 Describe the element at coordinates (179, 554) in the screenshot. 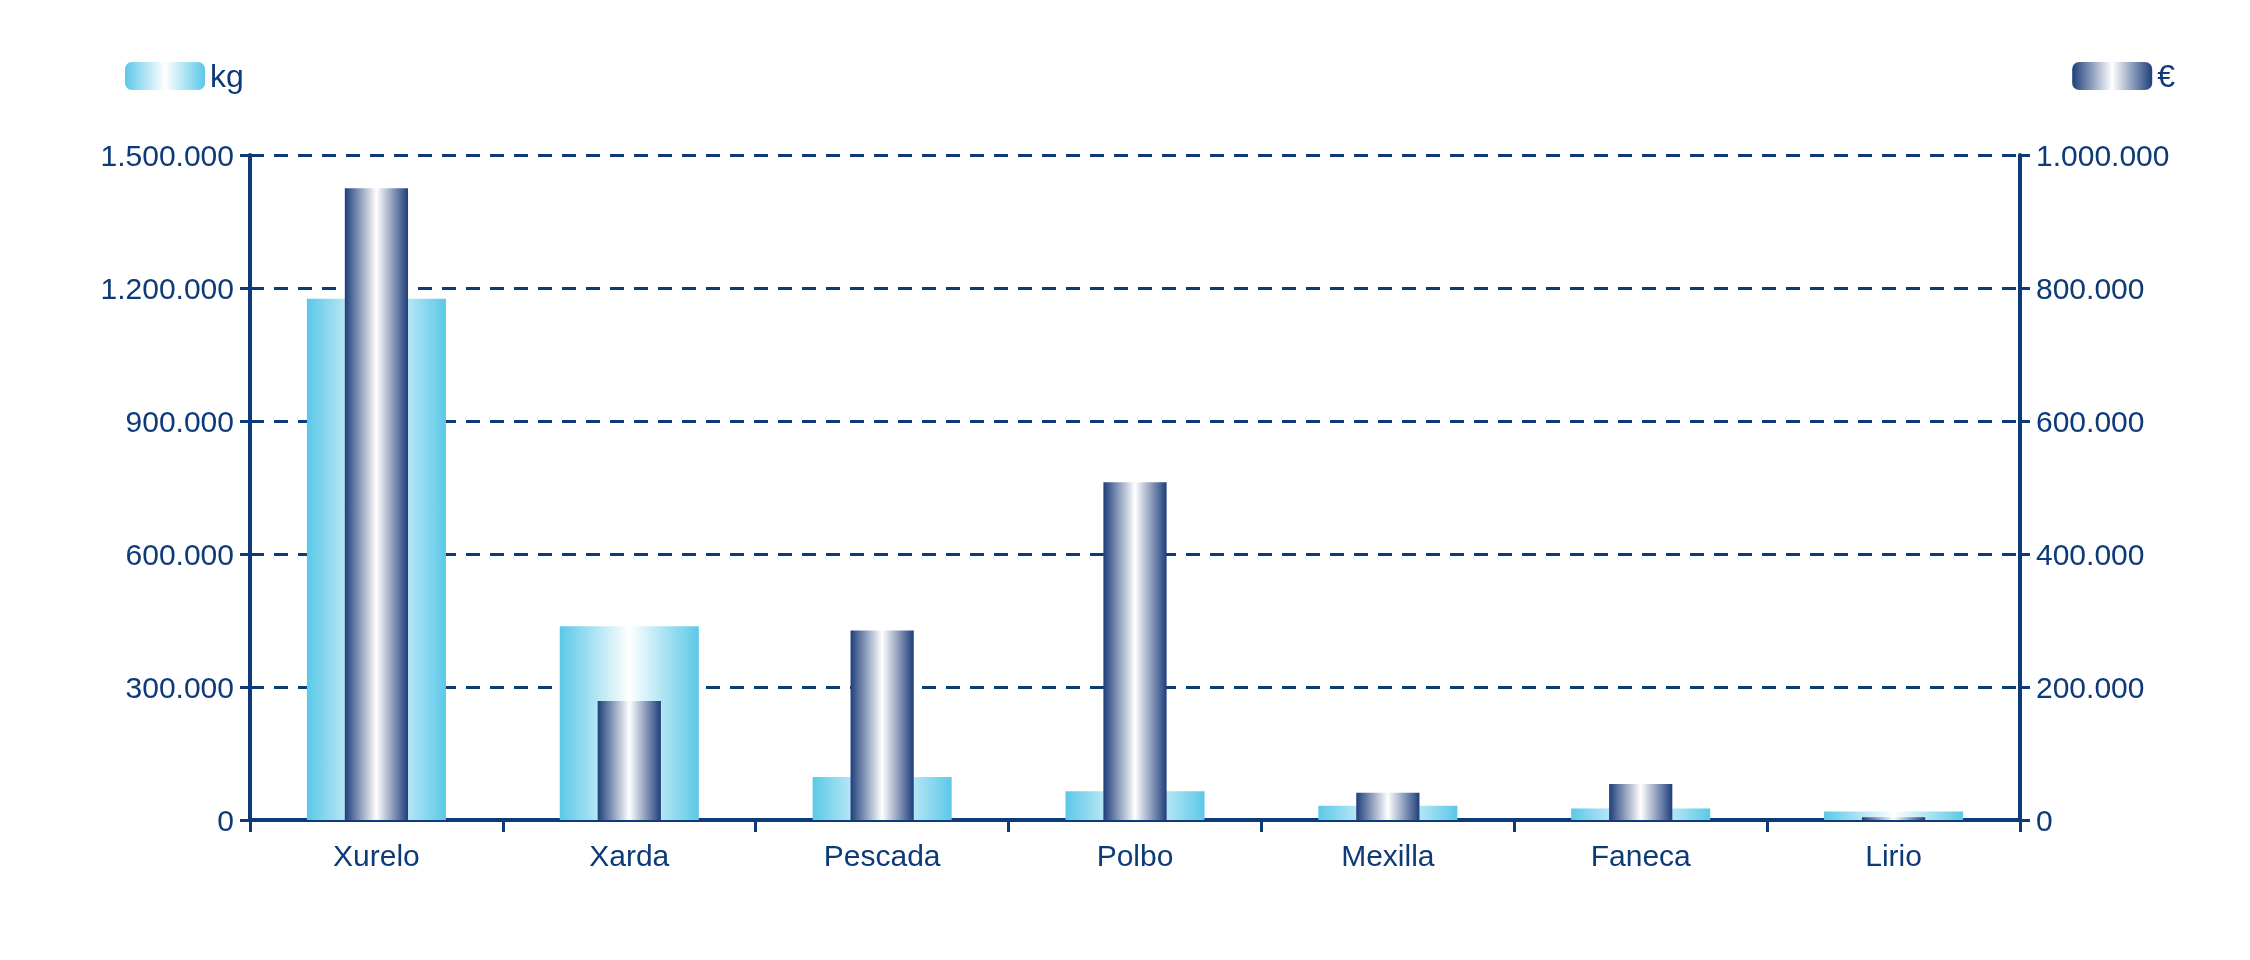

I see `y-tick-label: 600.000` at that location.